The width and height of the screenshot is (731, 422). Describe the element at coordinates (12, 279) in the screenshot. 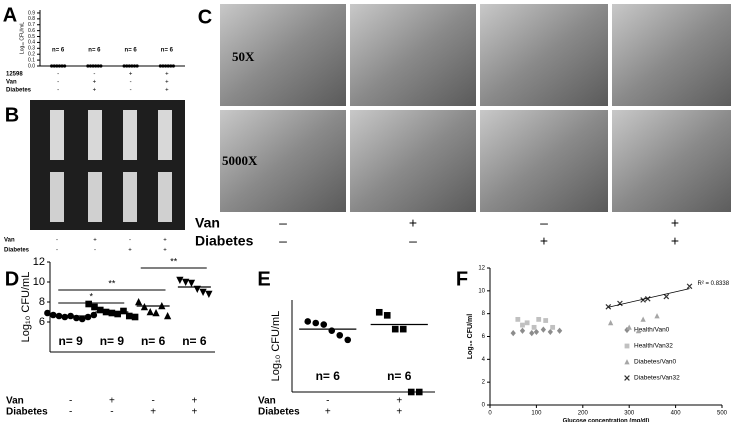

I see `panel-label: D` at that location.